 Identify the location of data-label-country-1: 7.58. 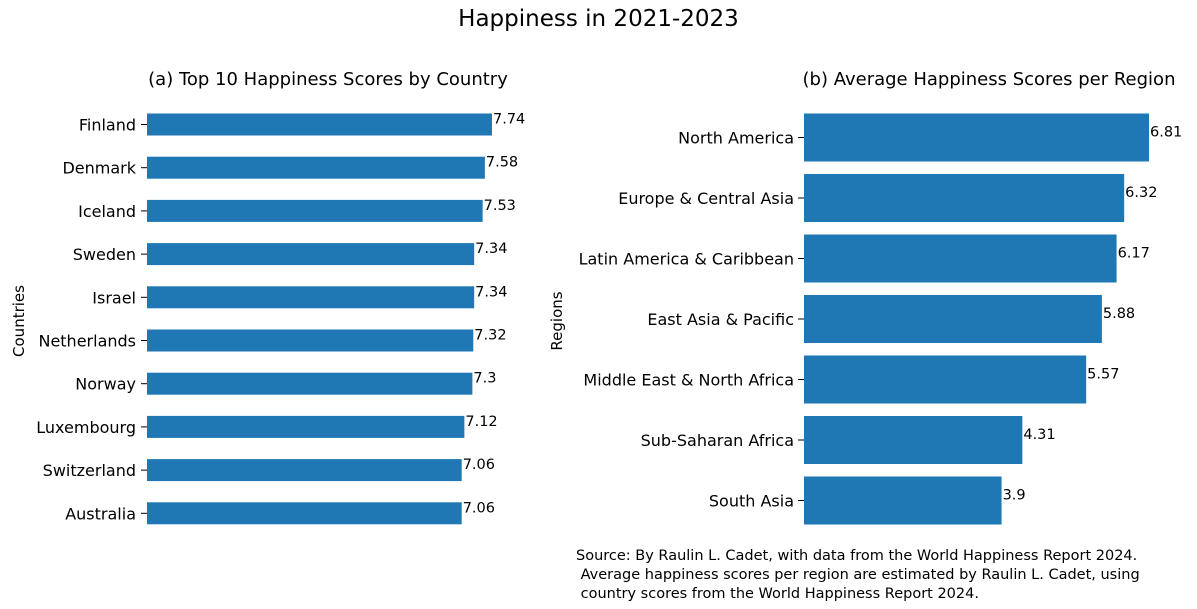
(502, 163).